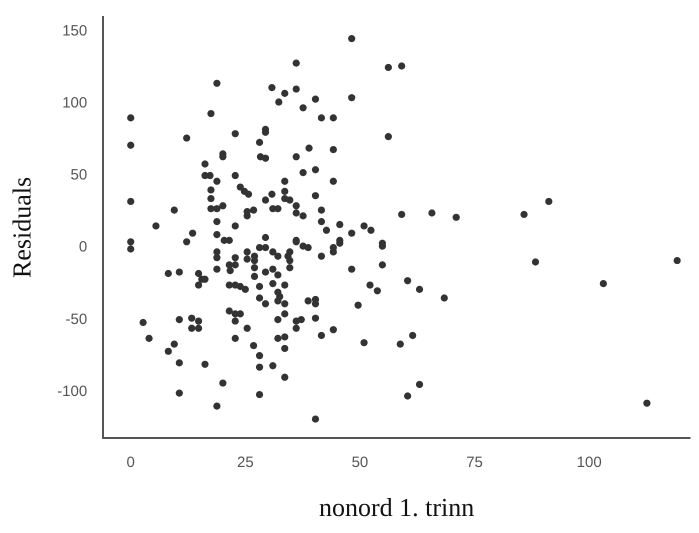  I want to click on x-tick-label: 100, so click(589, 462).